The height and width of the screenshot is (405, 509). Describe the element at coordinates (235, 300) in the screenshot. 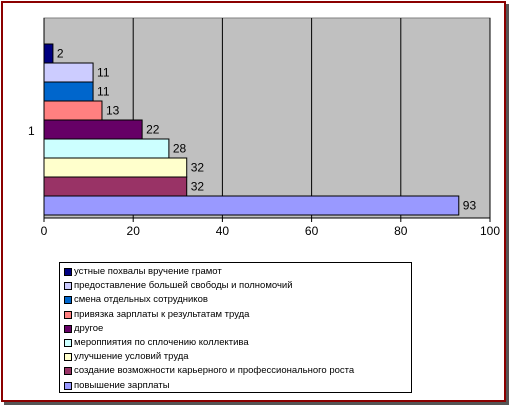

I see `legend-item: смена отдельных сотрудников` at that location.